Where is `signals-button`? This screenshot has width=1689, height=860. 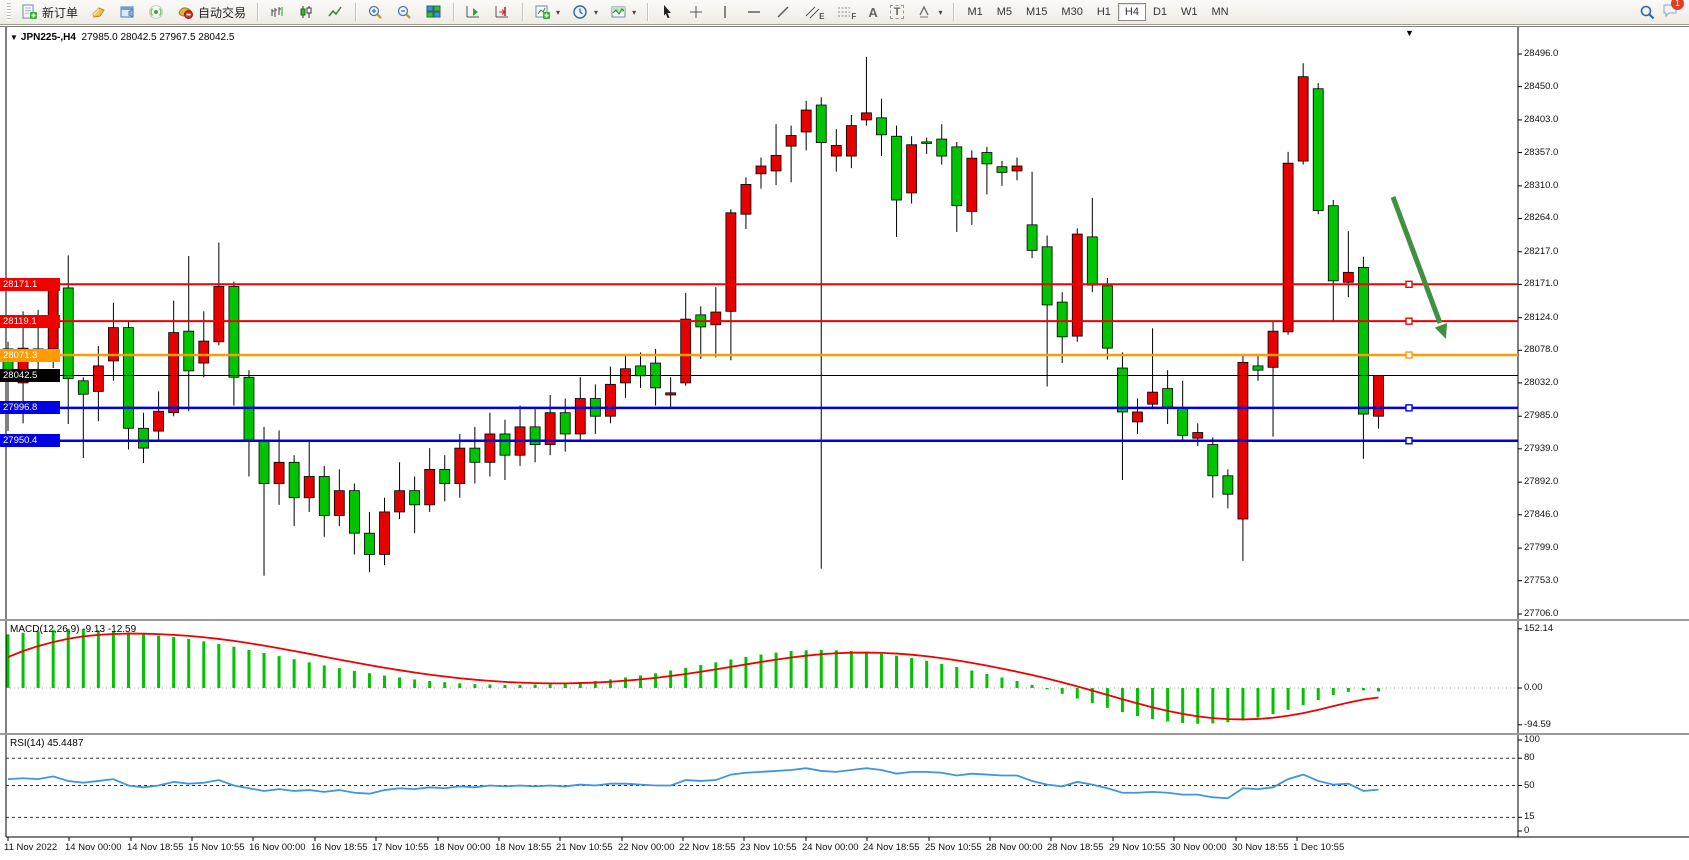
signals-button is located at coordinates (156, 12).